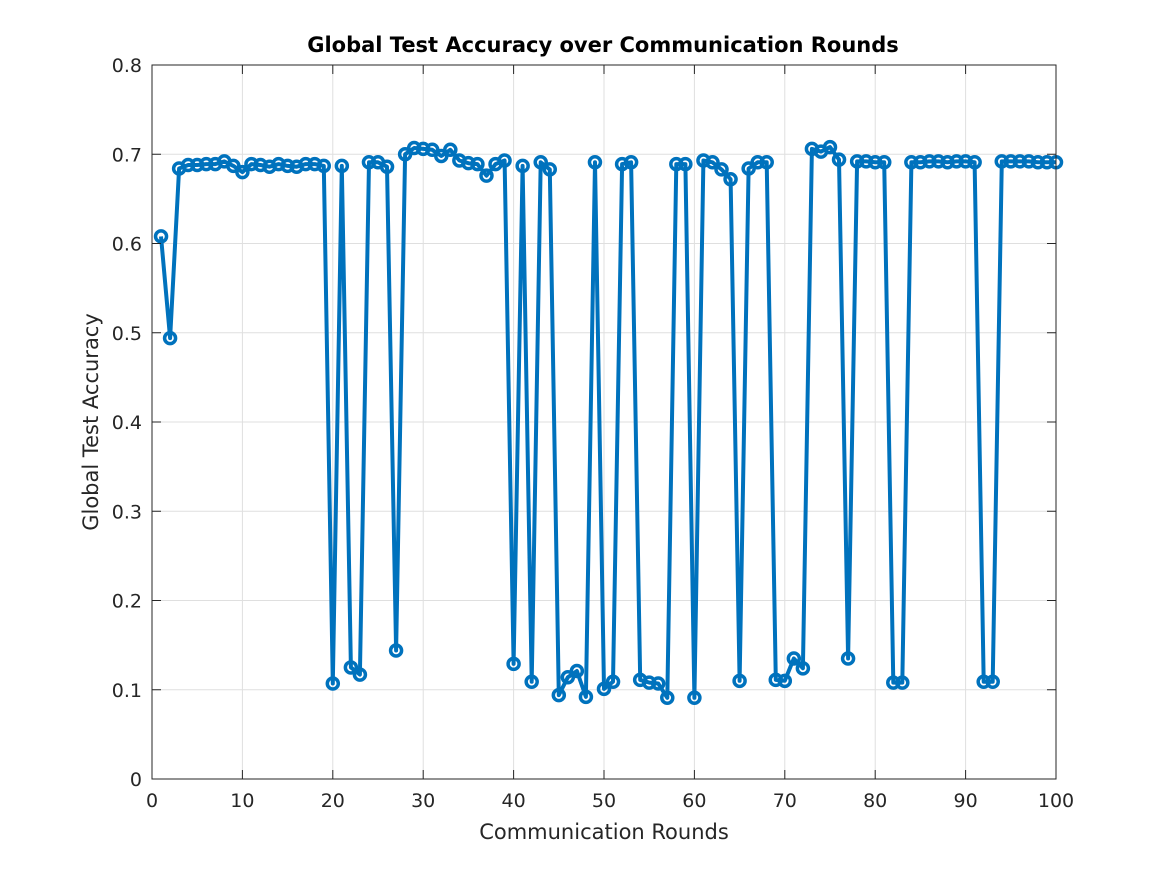  I want to click on y-tick-label: 0.2, so click(127, 602).